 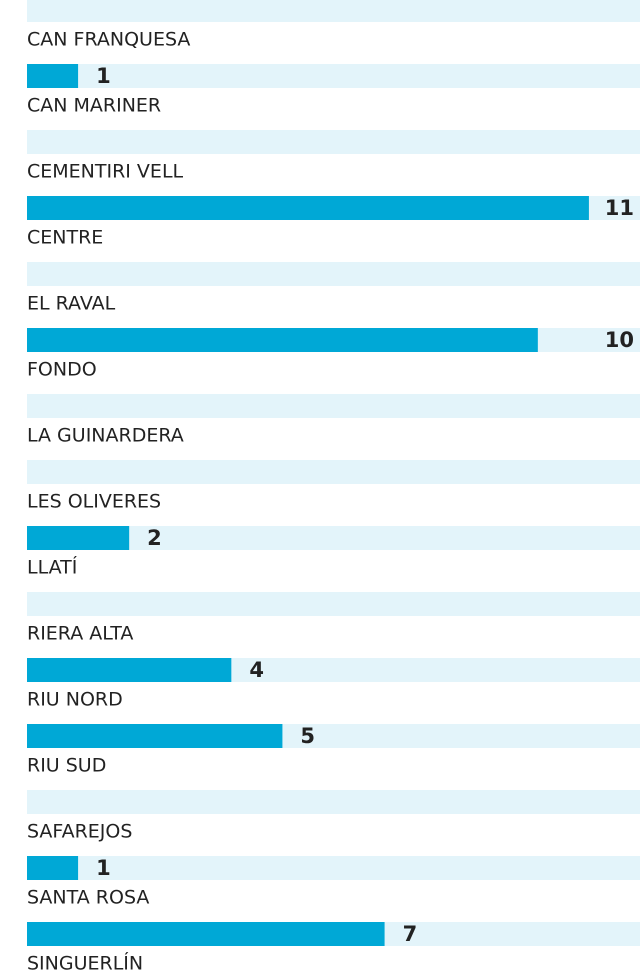 What do you see at coordinates (65, 238) in the screenshot?
I see `category-label: CENTRE` at bounding box center [65, 238].